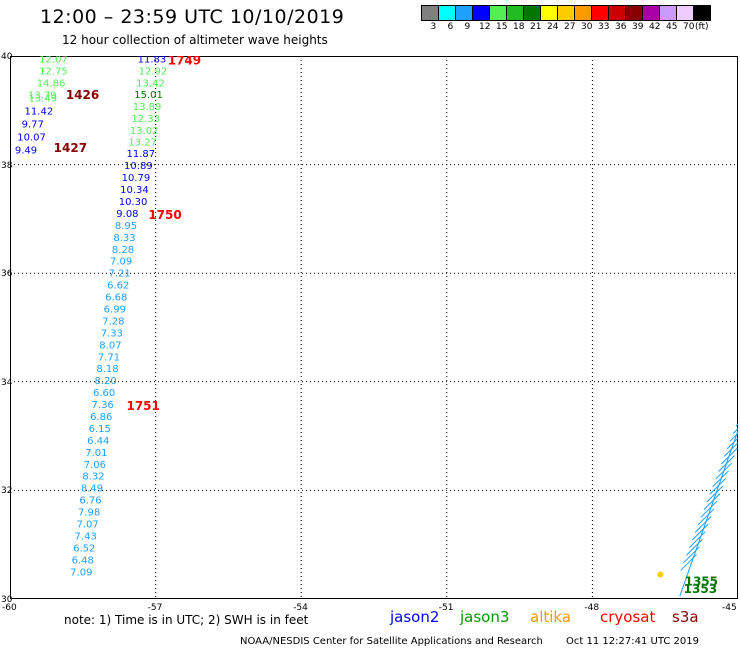 The image size is (740, 650). What do you see at coordinates (632, 641) in the screenshot?
I see `footer-timestamp: Oct 11 12:27:41 UTC 2019` at bounding box center [632, 641].